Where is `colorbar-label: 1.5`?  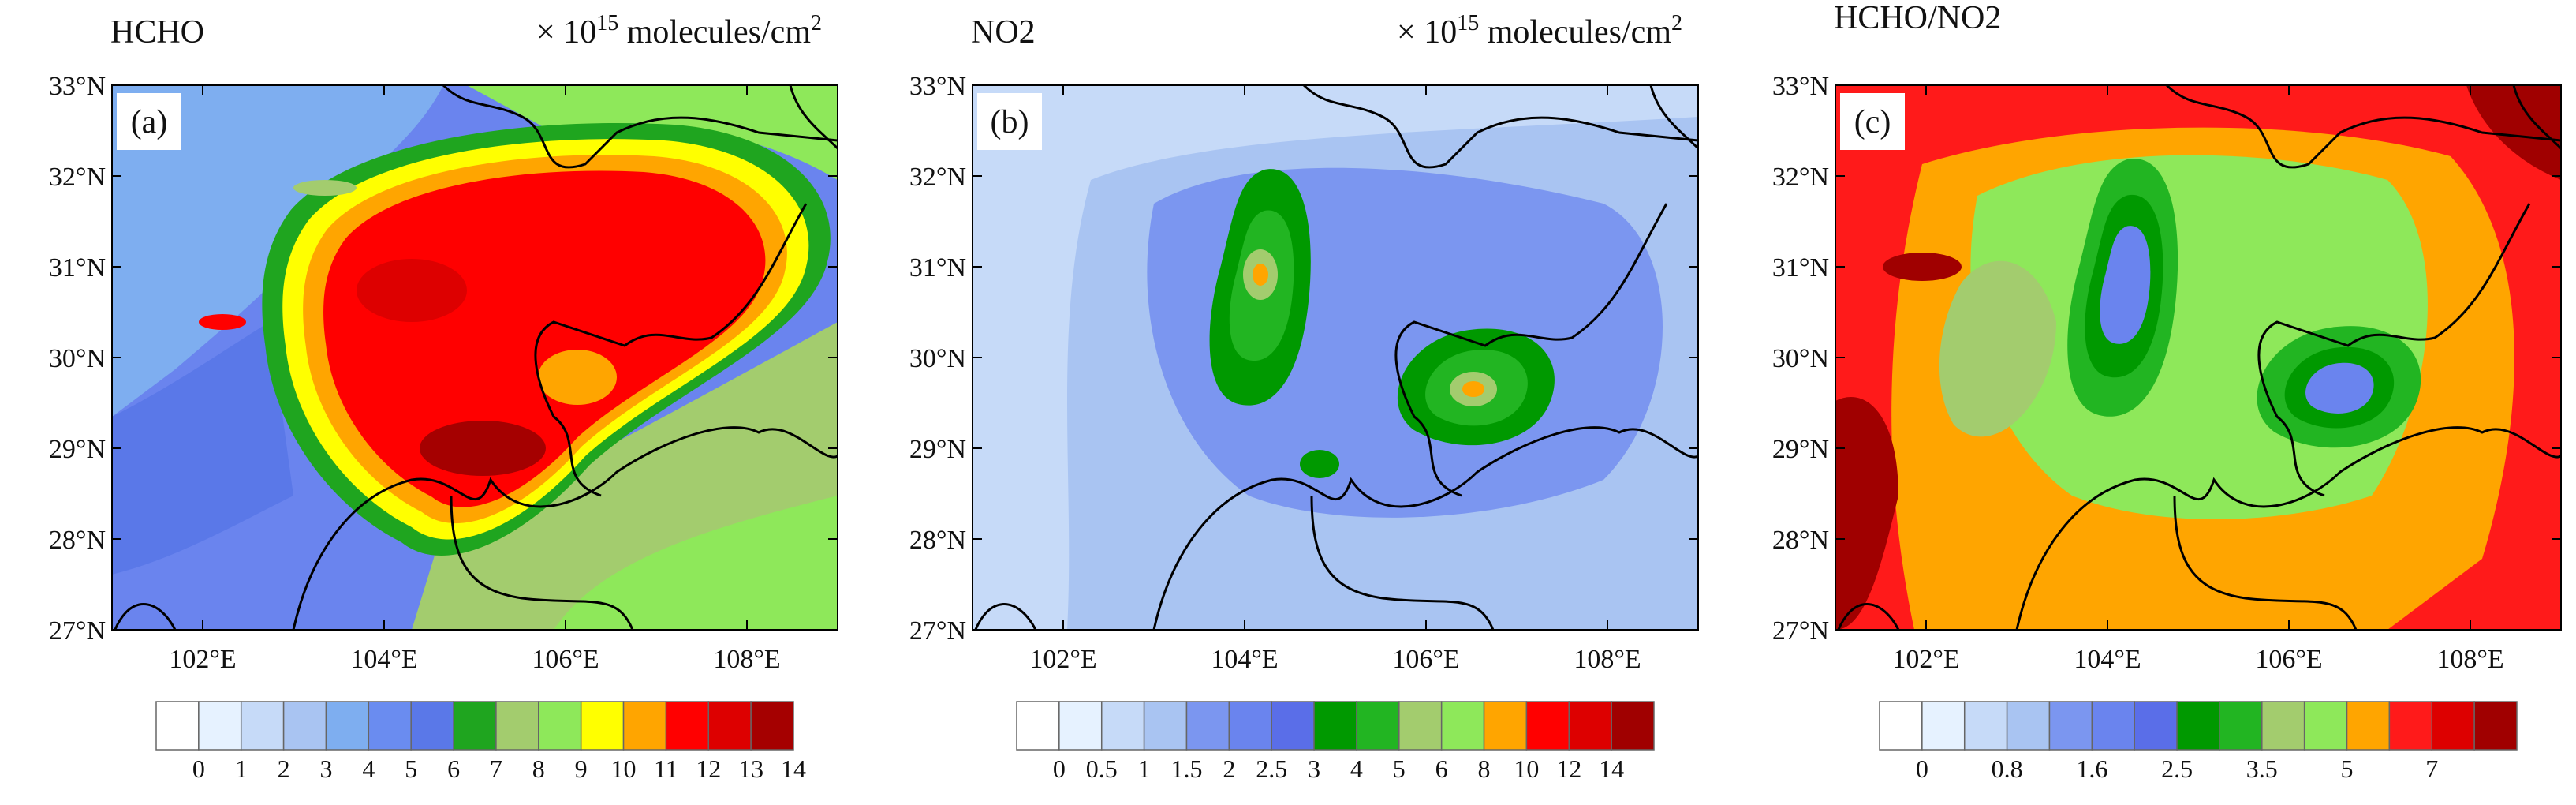
colorbar-label: 1.5 is located at coordinates (1186, 768).